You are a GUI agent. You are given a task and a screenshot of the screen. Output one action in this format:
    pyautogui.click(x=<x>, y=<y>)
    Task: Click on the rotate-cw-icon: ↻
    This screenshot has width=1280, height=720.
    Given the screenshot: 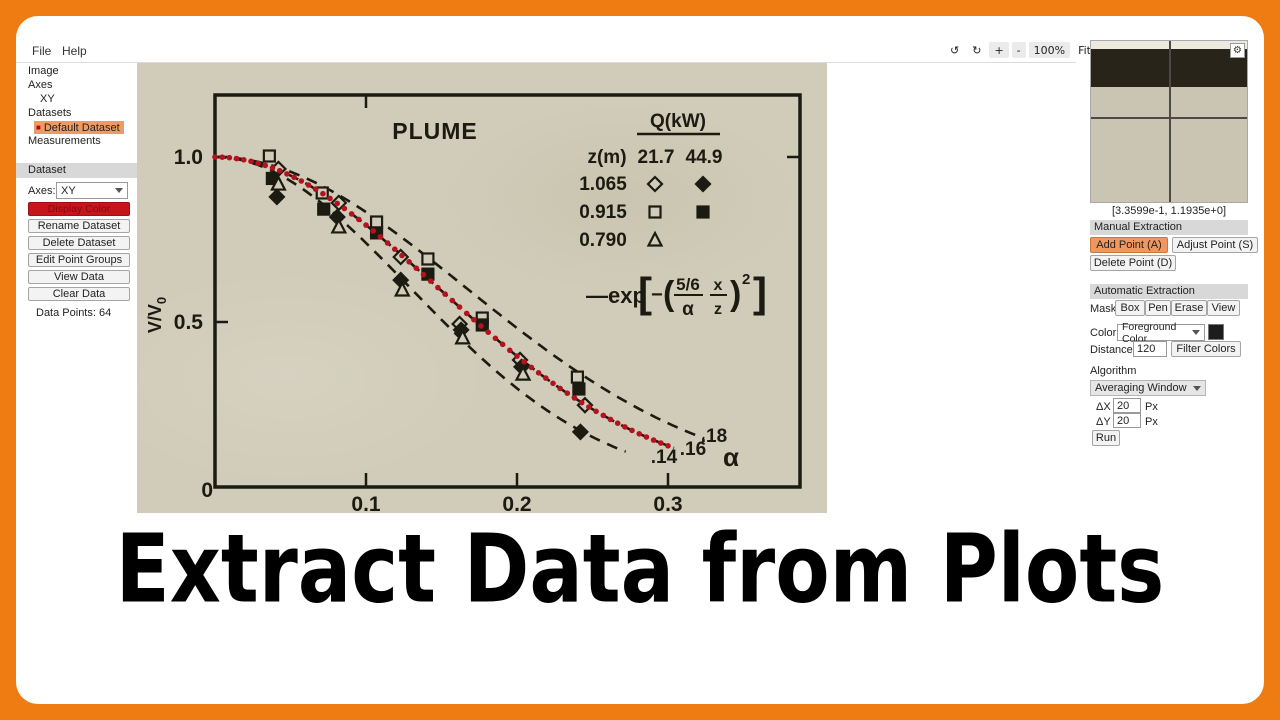 What is the action you would take?
    pyautogui.click(x=976, y=50)
    